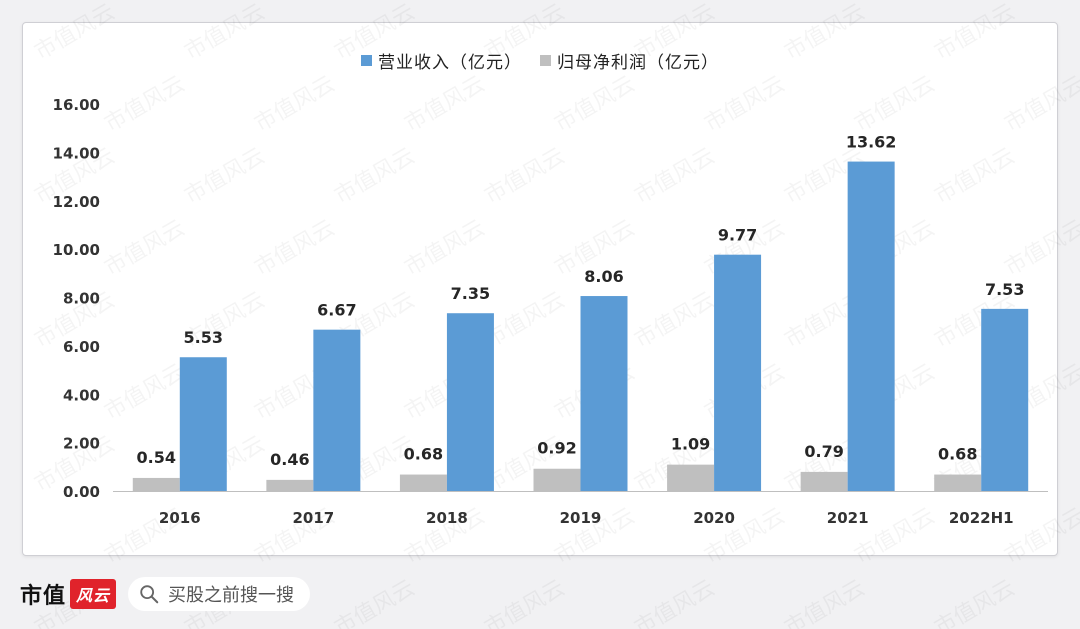  Describe the element at coordinates (68, 594) in the screenshot. I see `brand-logo: 市值 风云` at that location.